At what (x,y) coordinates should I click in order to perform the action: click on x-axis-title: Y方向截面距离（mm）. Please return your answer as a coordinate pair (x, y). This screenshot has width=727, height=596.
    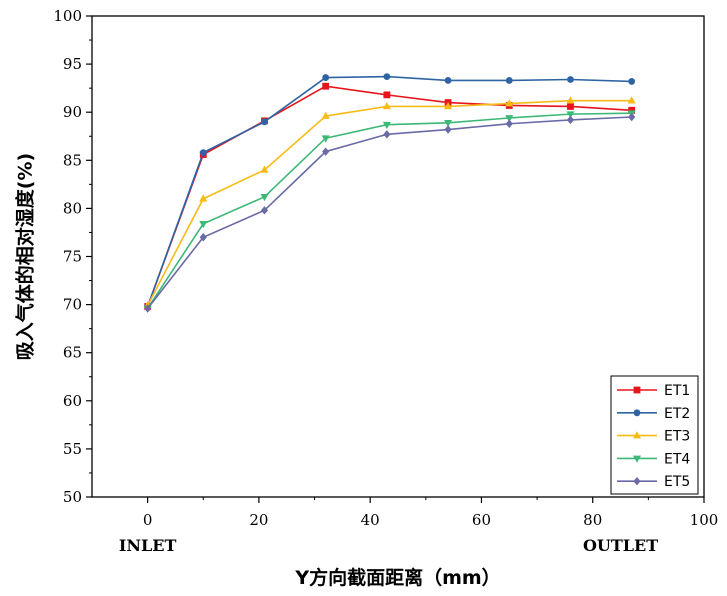
    Looking at the image, I should click on (397, 577).